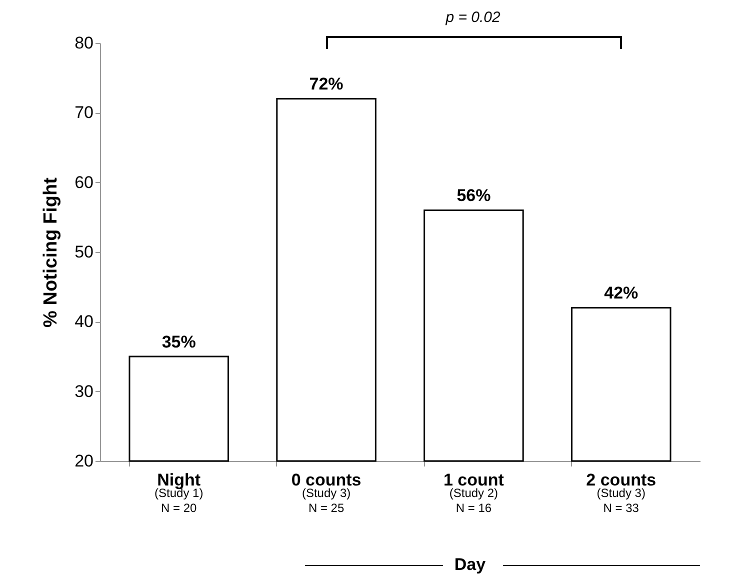 This screenshot has height=579, width=729. I want to click on data-label: 35%, so click(179, 342).